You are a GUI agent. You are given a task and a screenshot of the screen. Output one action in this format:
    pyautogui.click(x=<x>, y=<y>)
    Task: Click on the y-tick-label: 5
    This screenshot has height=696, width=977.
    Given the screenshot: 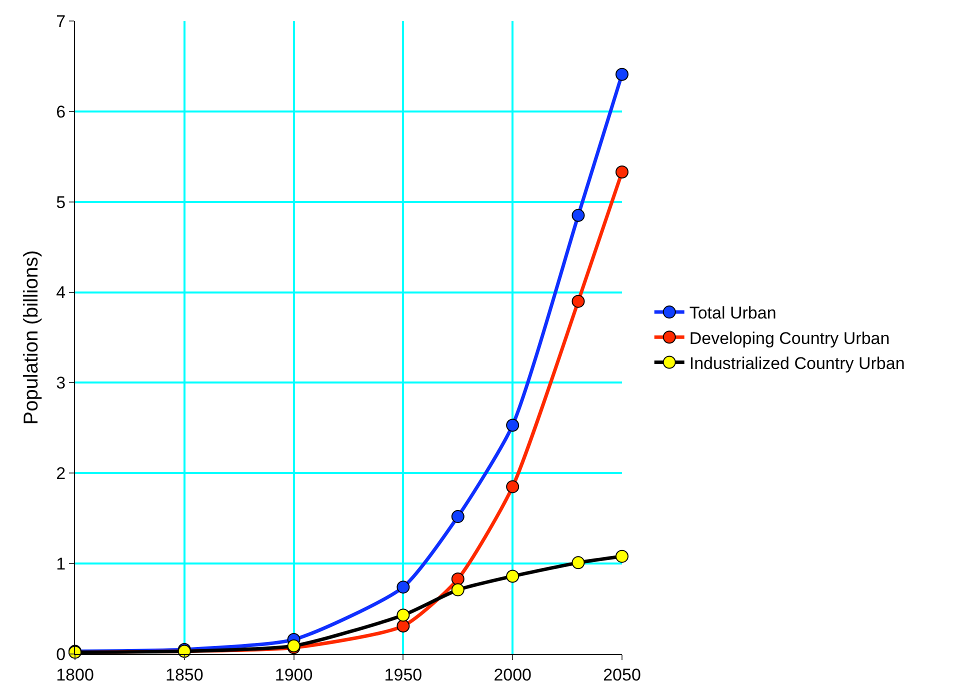 What is the action you would take?
    pyautogui.click(x=61, y=202)
    